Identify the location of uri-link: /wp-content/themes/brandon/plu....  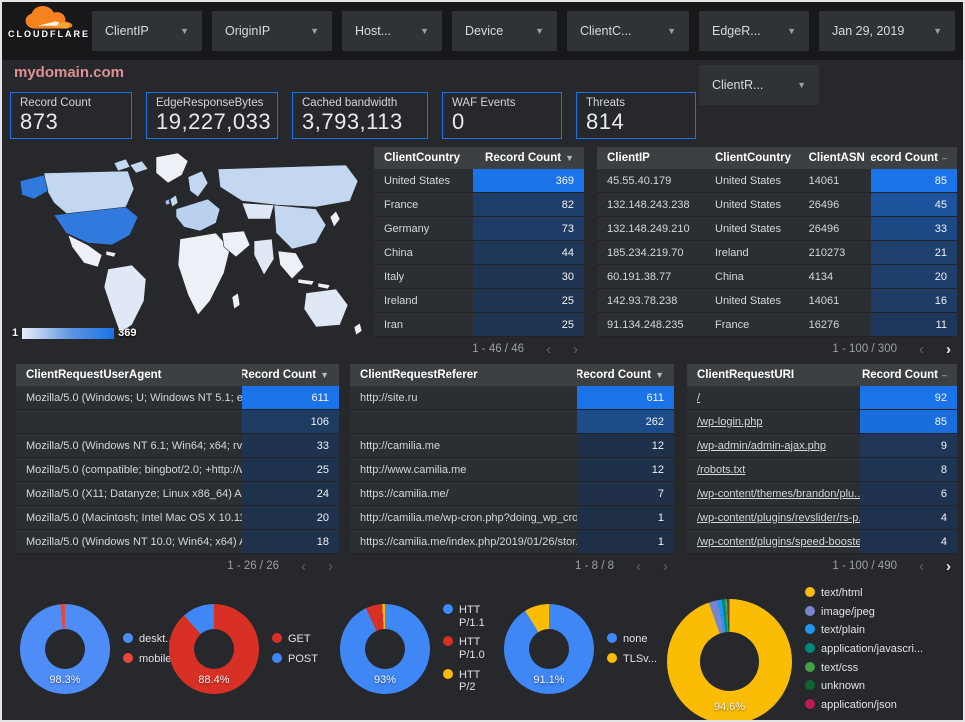
(778, 493).